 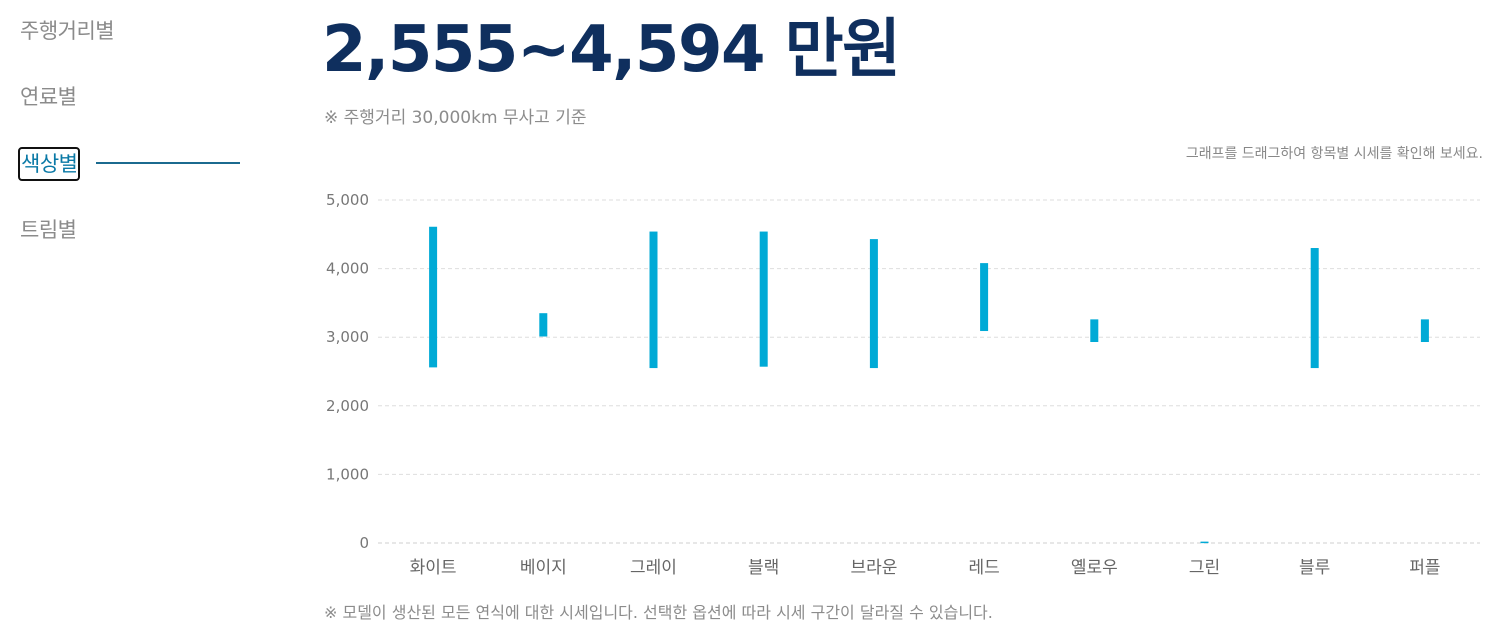 What do you see at coordinates (347, 269) in the screenshot?
I see `y-tick-label: 4,000` at bounding box center [347, 269].